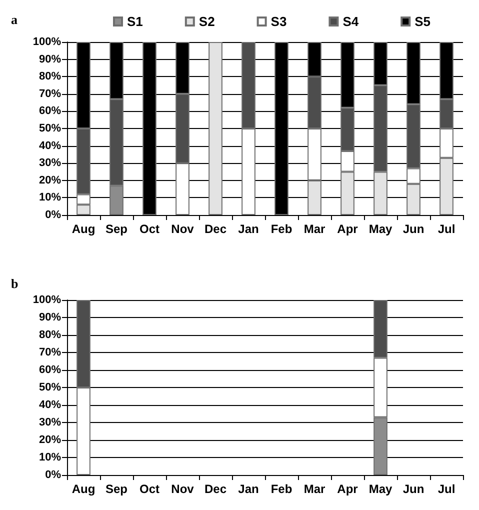  I want to click on legend-label: S3, so click(278, 21).